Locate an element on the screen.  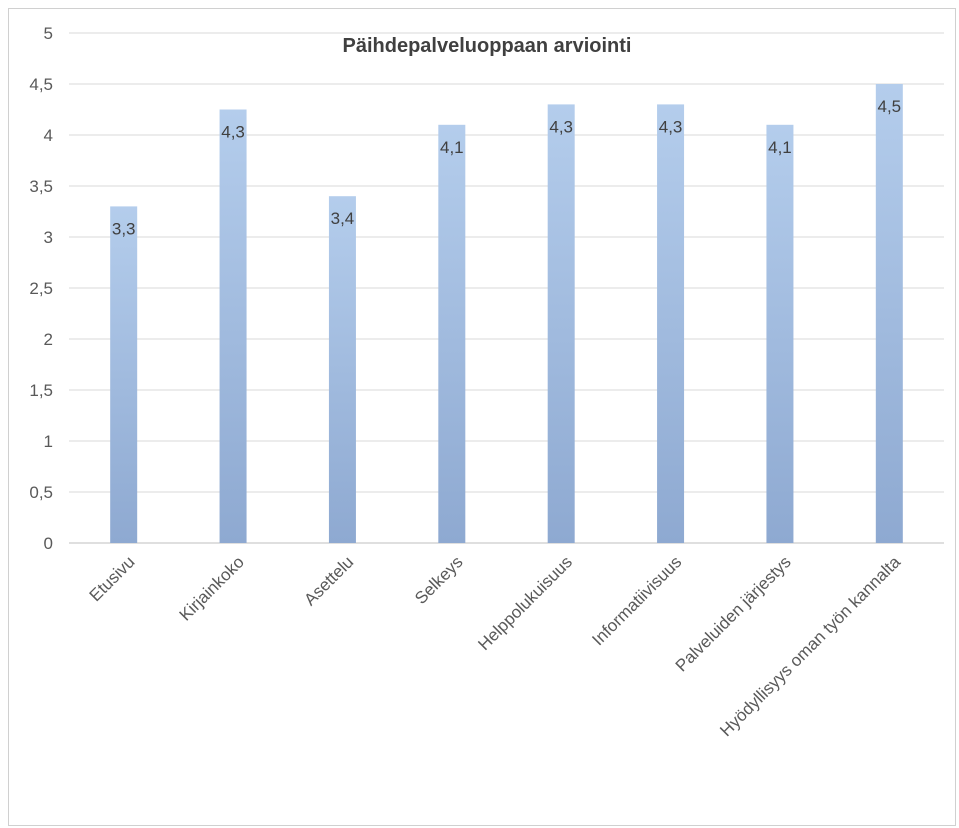
category-label: Selkeys is located at coordinates (439, 580).